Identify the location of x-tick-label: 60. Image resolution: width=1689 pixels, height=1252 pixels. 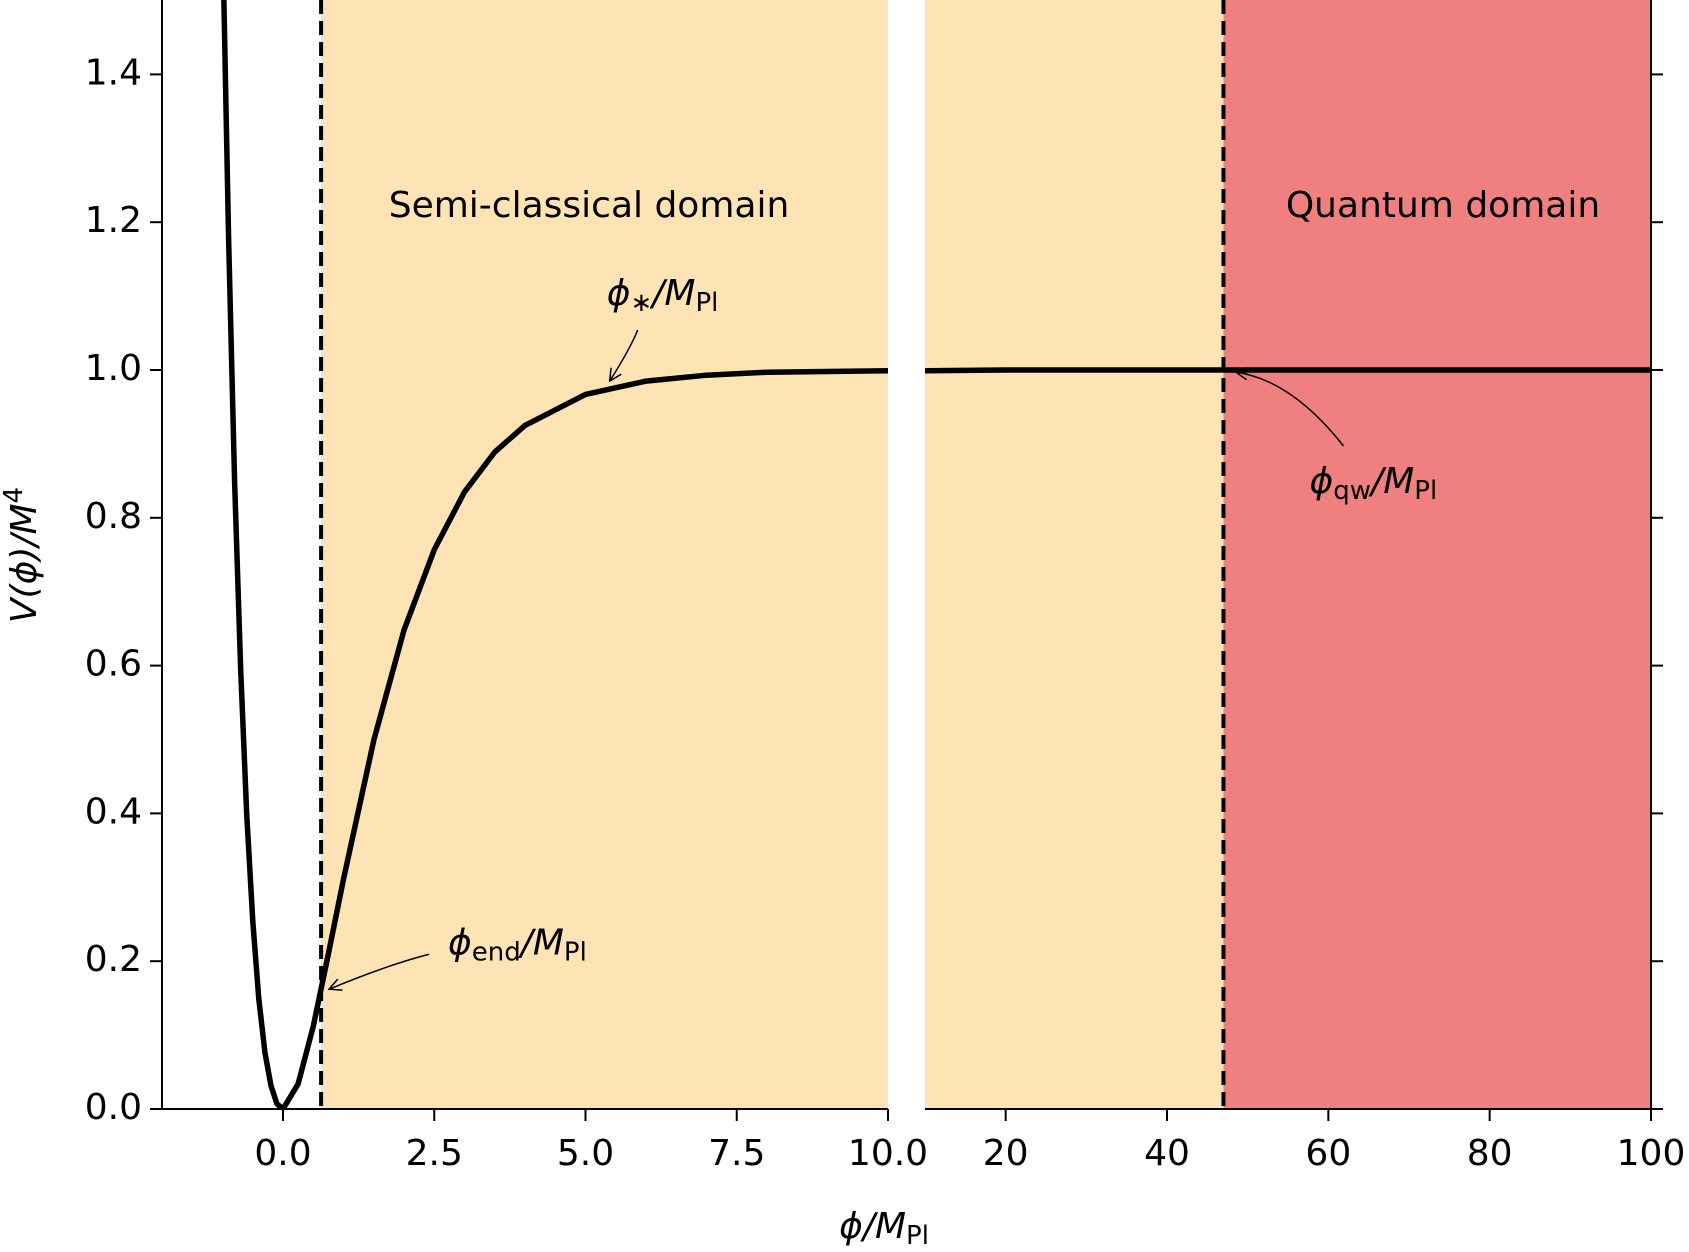
(1328, 1153).